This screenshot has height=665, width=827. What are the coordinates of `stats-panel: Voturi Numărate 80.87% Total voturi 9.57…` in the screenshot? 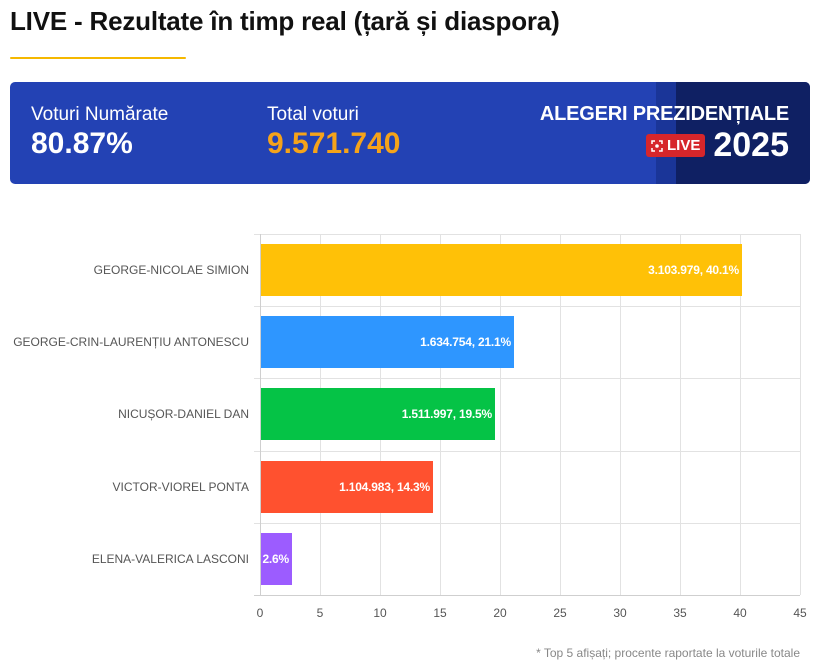 It's located at (410, 133).